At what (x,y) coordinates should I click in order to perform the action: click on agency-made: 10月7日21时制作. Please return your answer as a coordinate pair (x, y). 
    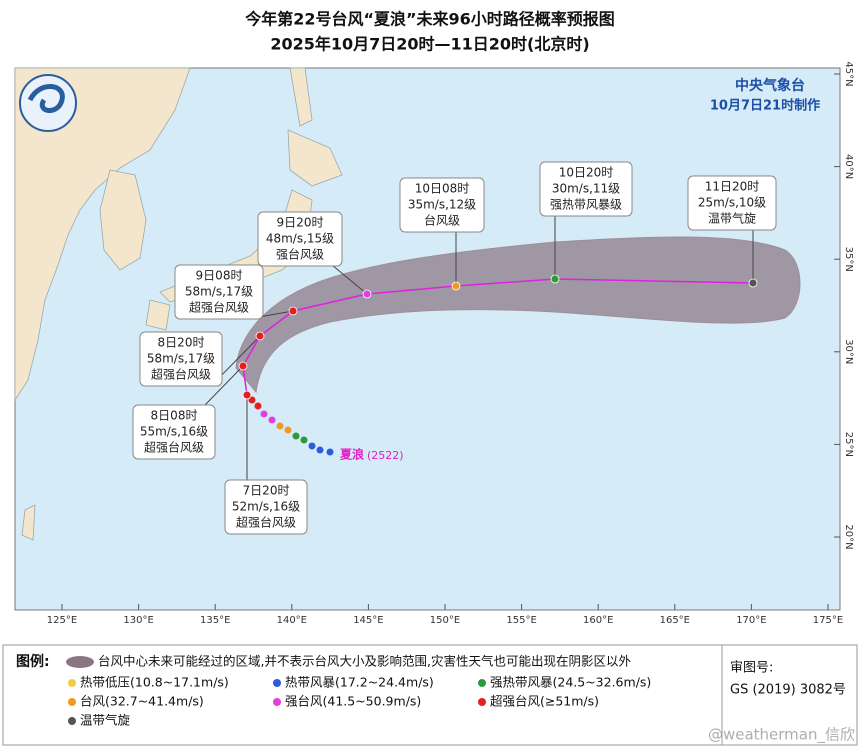
    Looking at the image, I should click on (765, 106).